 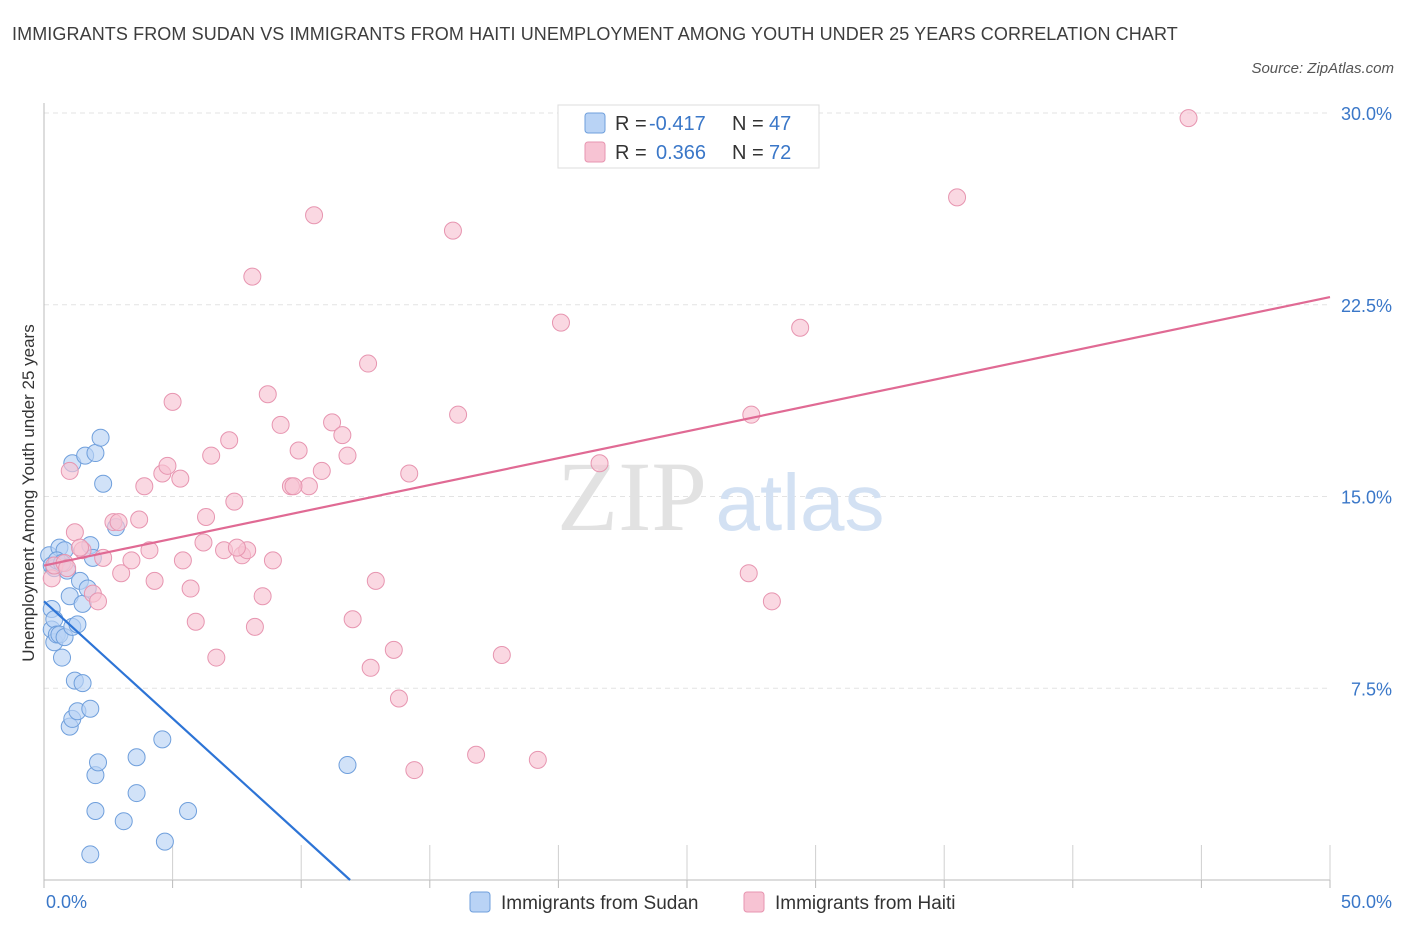 I want to click on y-tick-label: 7.5%, so click(x=1371, y=689).